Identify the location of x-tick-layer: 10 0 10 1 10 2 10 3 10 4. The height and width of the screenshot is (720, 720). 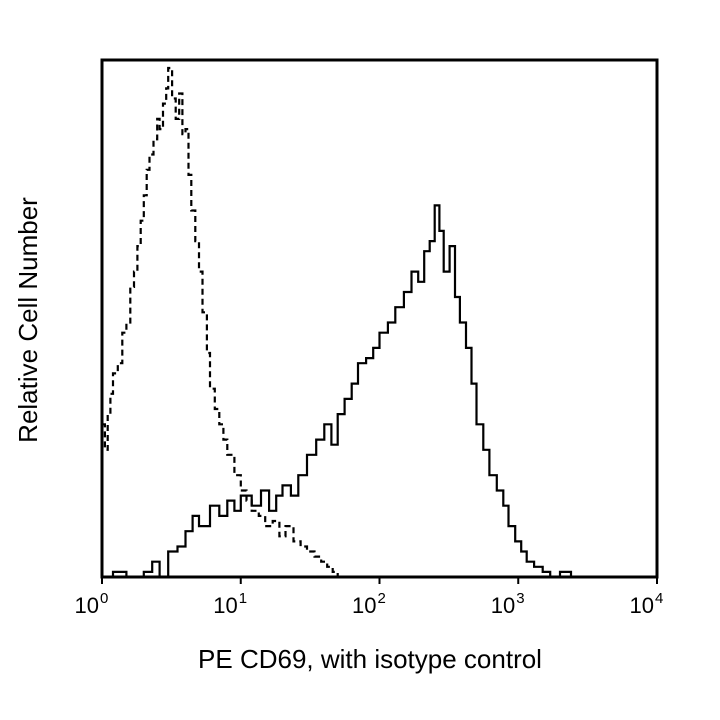
(369, 597).